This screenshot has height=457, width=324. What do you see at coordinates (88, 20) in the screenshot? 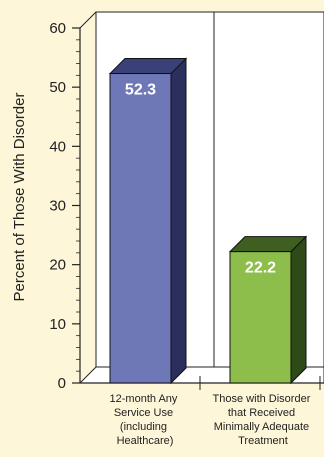
I see `plot-left-wall-edge` at bounding box center [88, 20].